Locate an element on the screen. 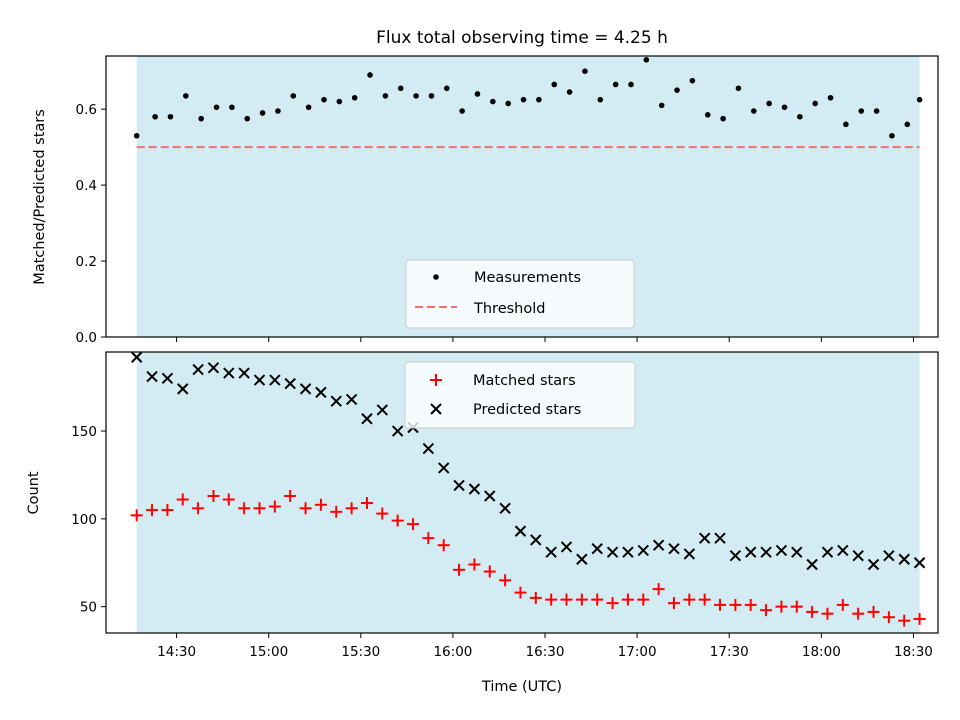 Image resolution: width=960 pixels, height=720 pixels. top-y-tick-label: 0.6 is located at coordinates (86, 110).